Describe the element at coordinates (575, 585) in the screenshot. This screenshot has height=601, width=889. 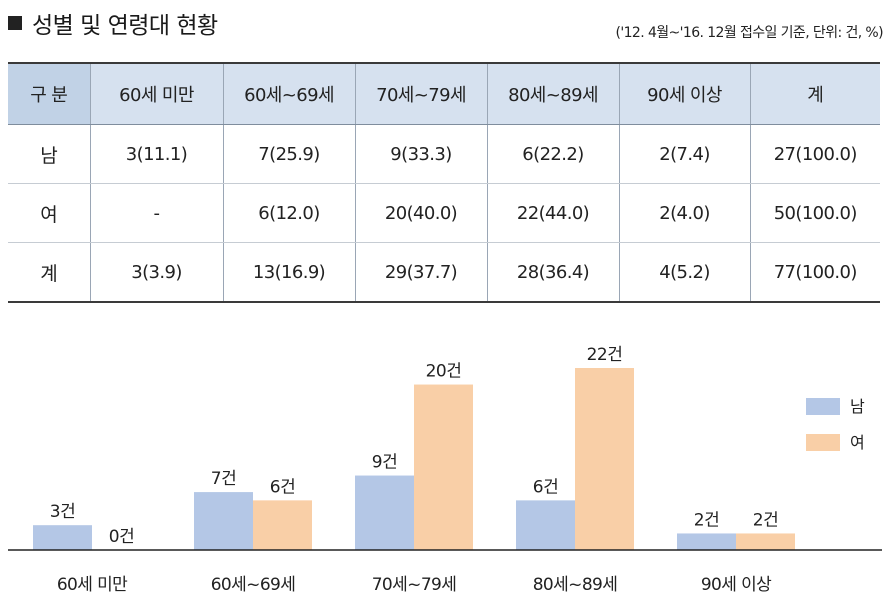
I see `x-tick-label: 80세~89세` at that location.